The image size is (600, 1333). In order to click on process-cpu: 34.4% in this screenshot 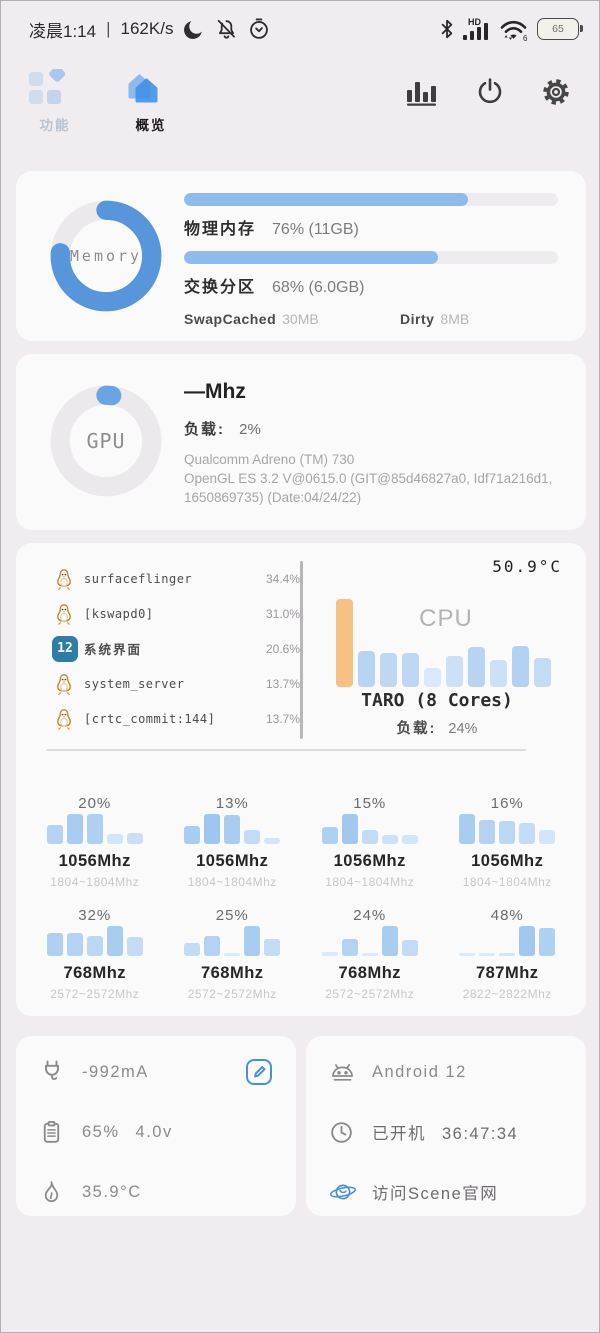, I will do `click(282, 578)`.